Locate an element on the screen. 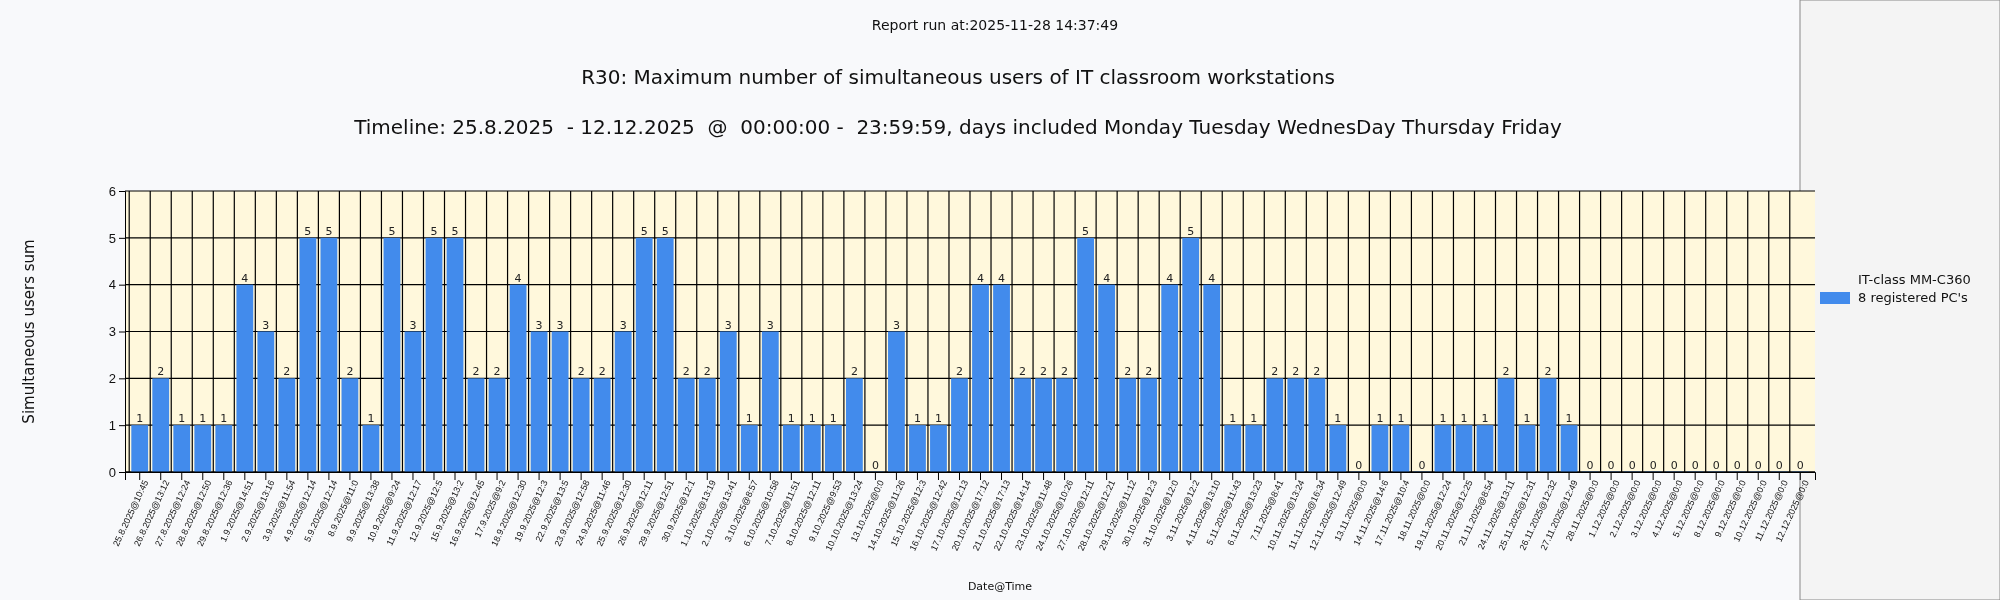  y-tick-label: 4 is located at coordinates (112, 285).